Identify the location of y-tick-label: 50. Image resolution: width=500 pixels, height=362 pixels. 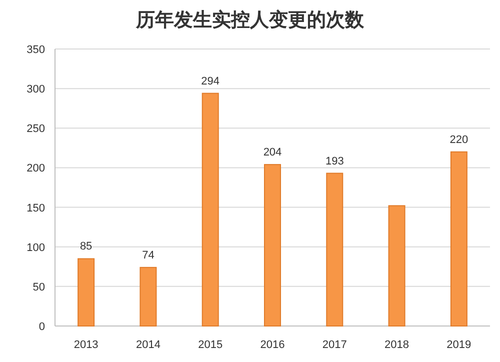
(38, 287).